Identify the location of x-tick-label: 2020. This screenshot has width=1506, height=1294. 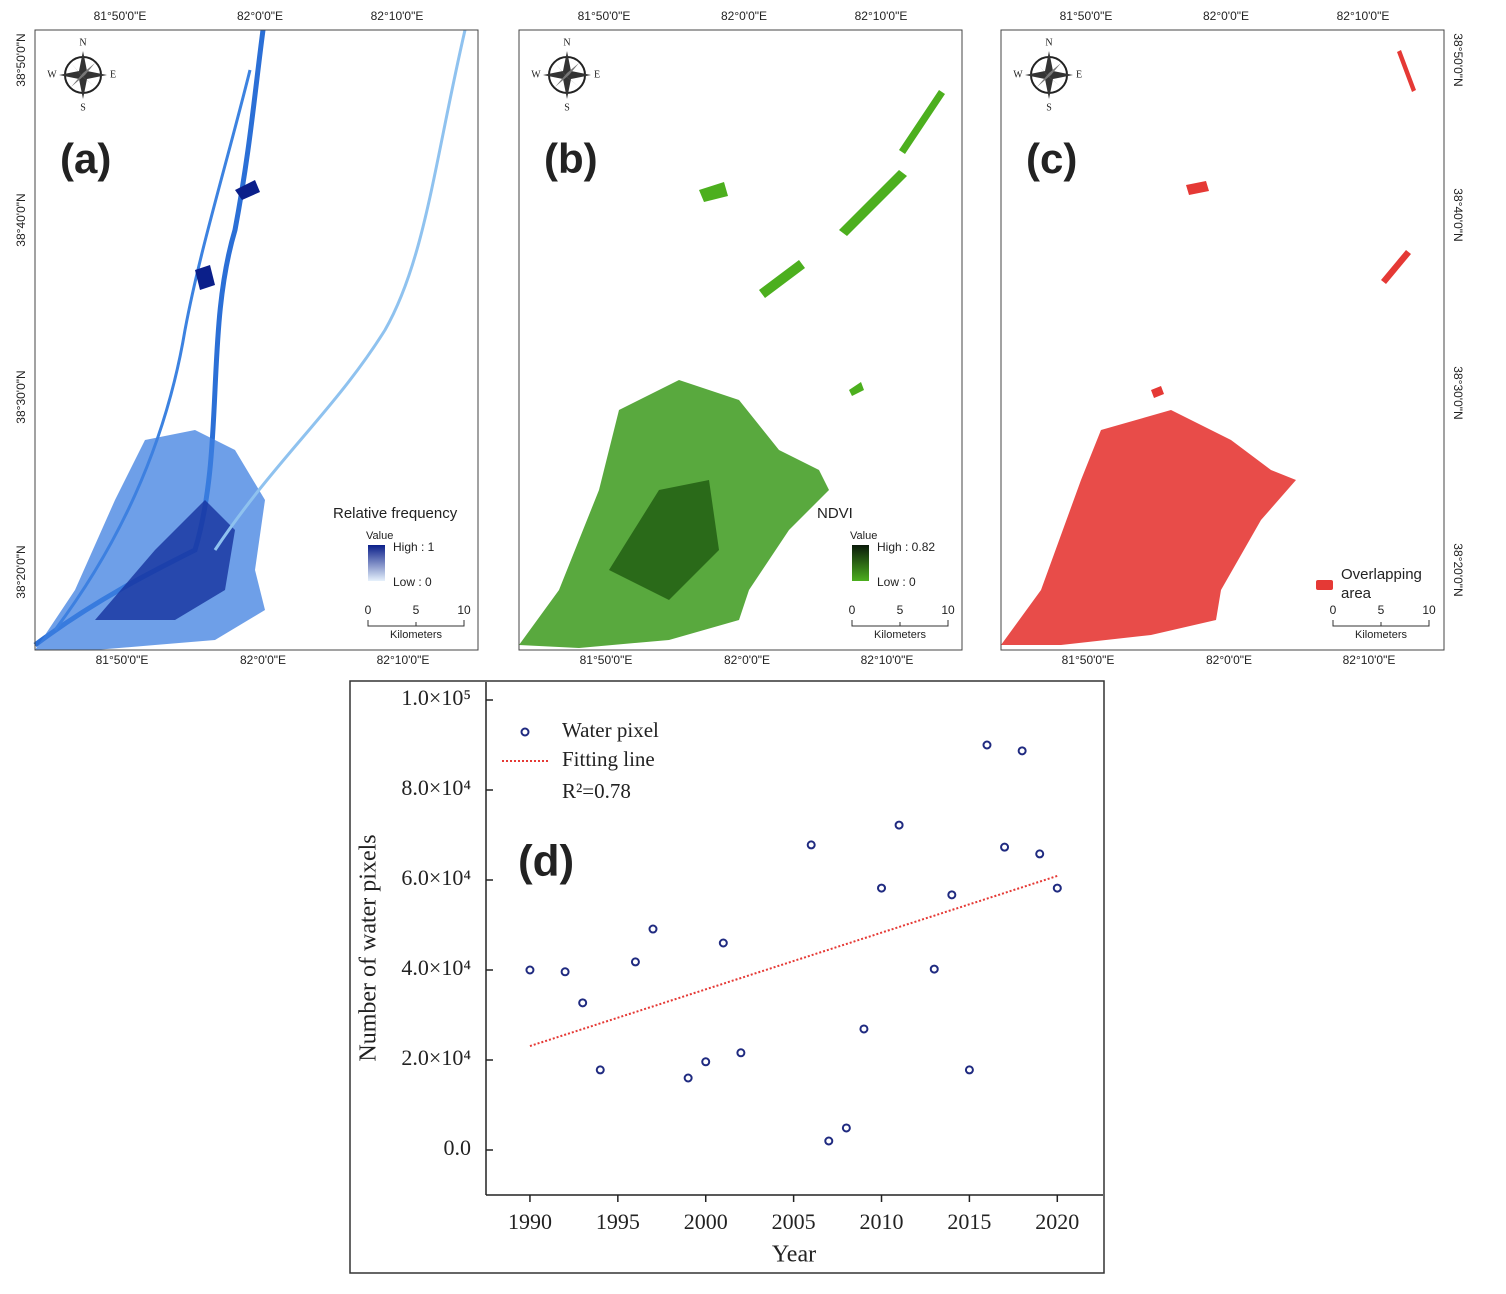
(1057, 1221).